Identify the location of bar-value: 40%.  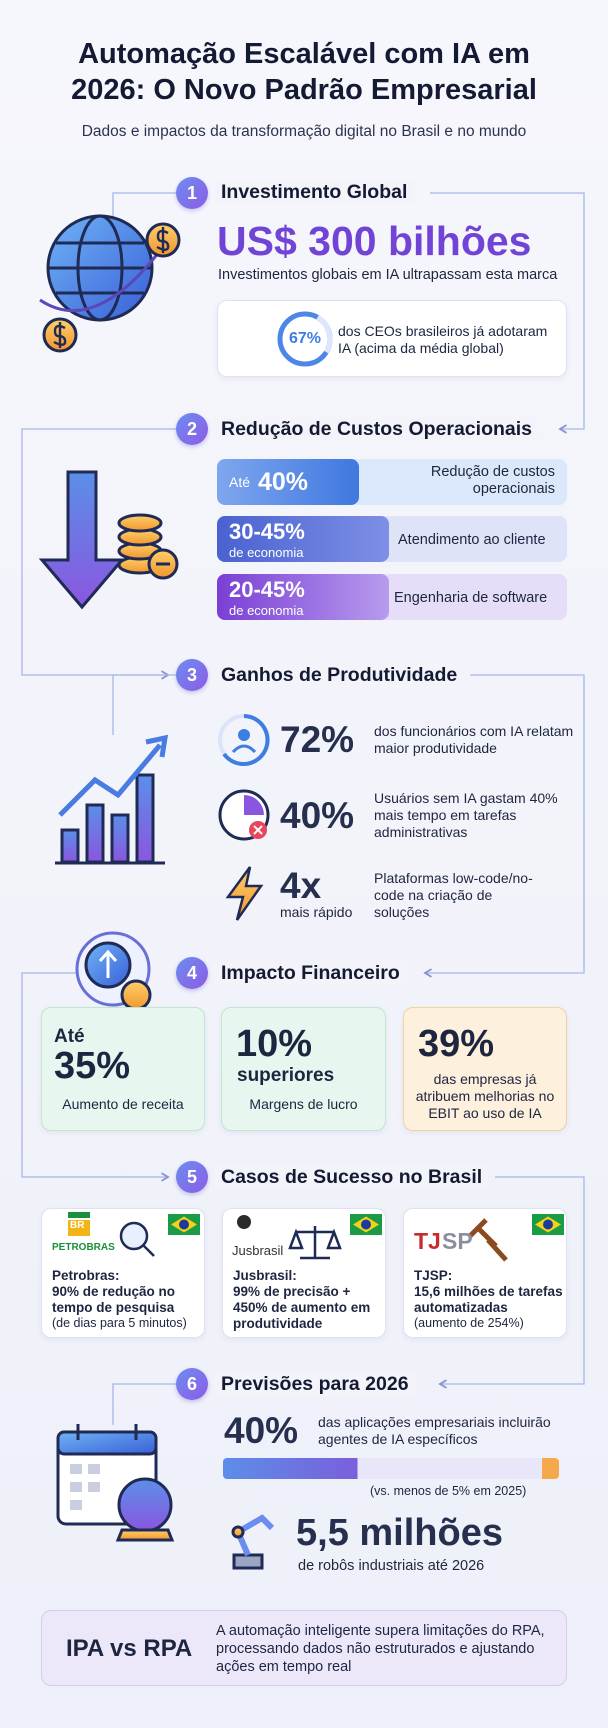
(283, 482).